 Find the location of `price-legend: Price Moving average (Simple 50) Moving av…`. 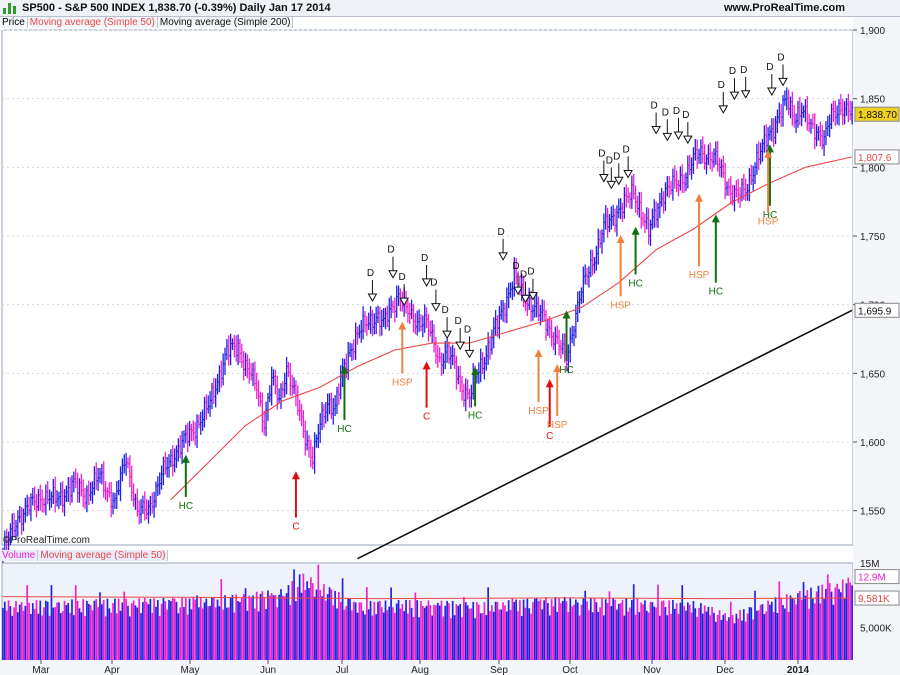

price-legend: Price Moving average (Simple 50) Moving av… is located at coordinates (147, 23).